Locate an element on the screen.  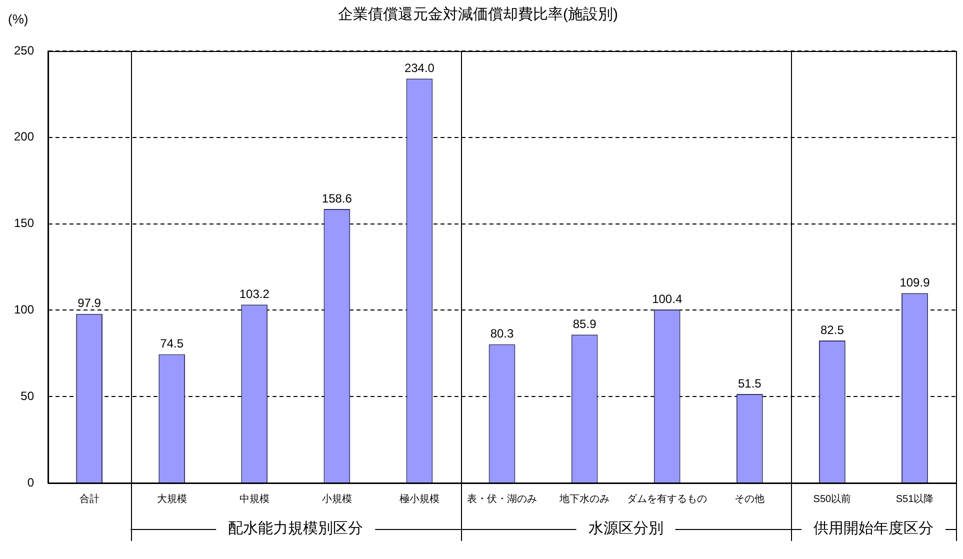
data-label: 109.9 is located at coordinates (915, 282).